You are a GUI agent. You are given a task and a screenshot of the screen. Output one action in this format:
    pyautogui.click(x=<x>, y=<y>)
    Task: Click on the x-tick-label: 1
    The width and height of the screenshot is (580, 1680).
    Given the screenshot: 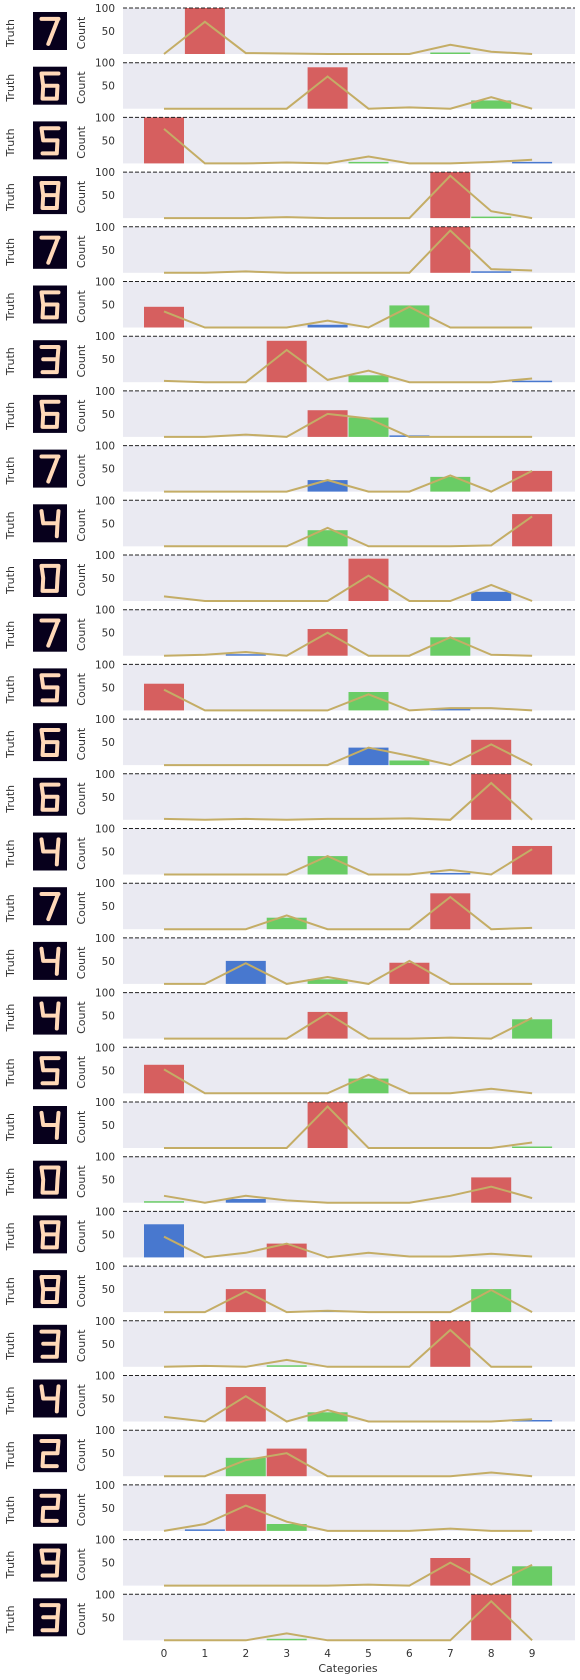 What is the action you would take?
    pyautogui.click(x=205, y=1654)
    